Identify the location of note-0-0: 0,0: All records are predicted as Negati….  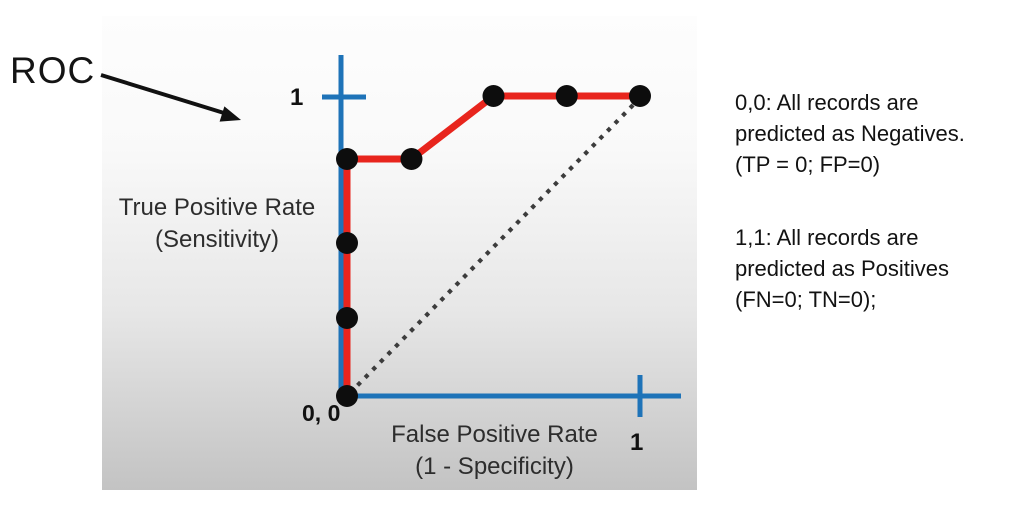
(850, 133).